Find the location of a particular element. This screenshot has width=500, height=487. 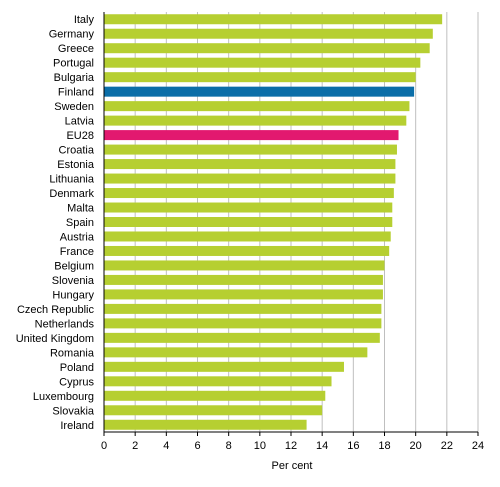

x-tick-labels: 0 2 4 6 8 10 12 14 16 18 20 22 24 is located at coordinates (292, 446).